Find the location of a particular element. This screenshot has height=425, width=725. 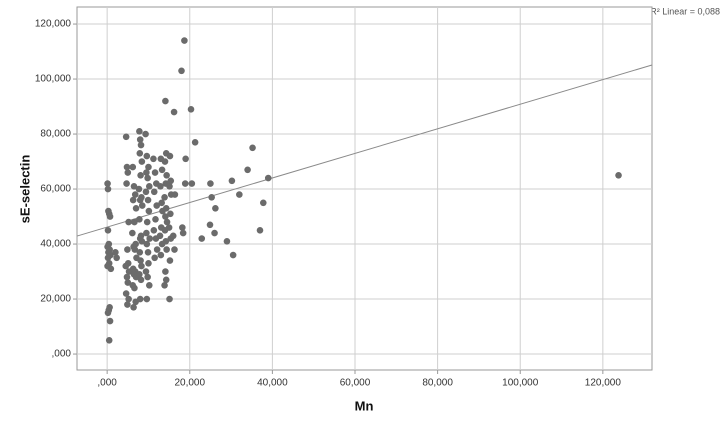

y-tick-label: 120,000 is located at coordinates (53, 24).